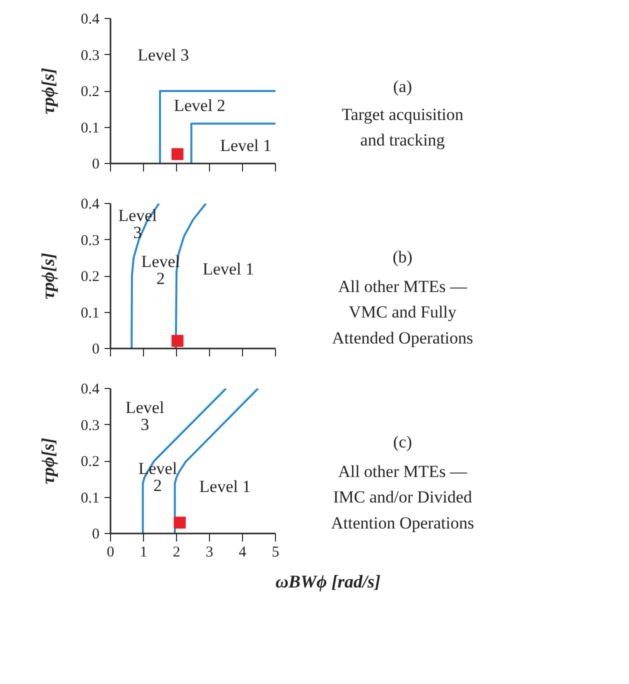  I want to click on text: (a), so click(402, 86).